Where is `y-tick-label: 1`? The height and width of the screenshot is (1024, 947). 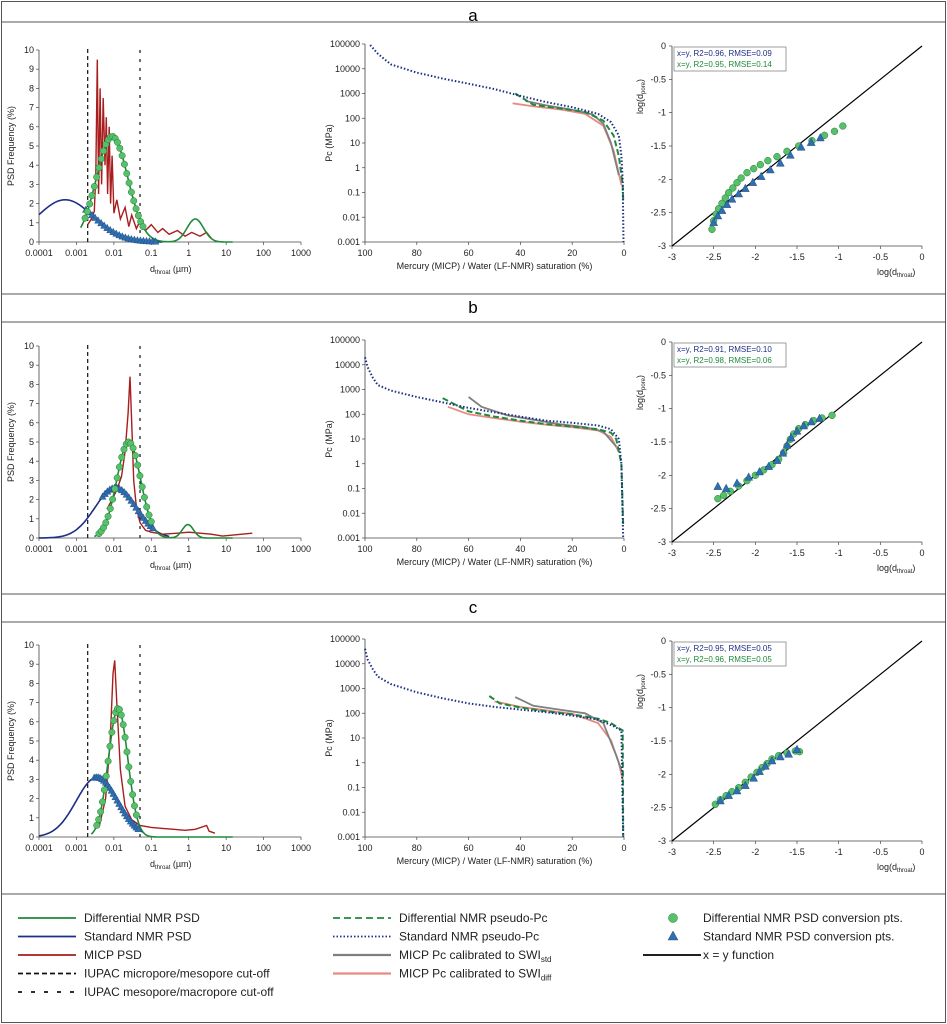
y-tick-label: 1 is located at coordinates (31, 818).